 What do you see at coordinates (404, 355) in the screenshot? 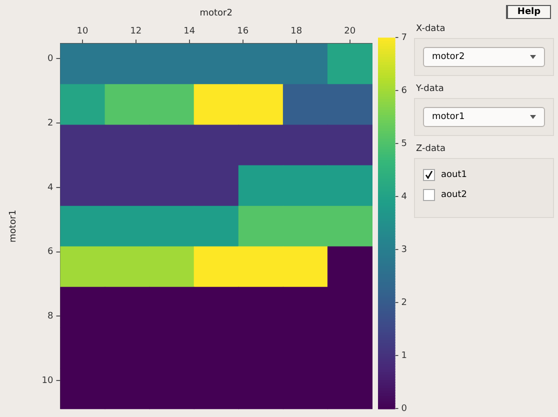
I see `color-bar-label: 1` at bounding box center [404, 355].